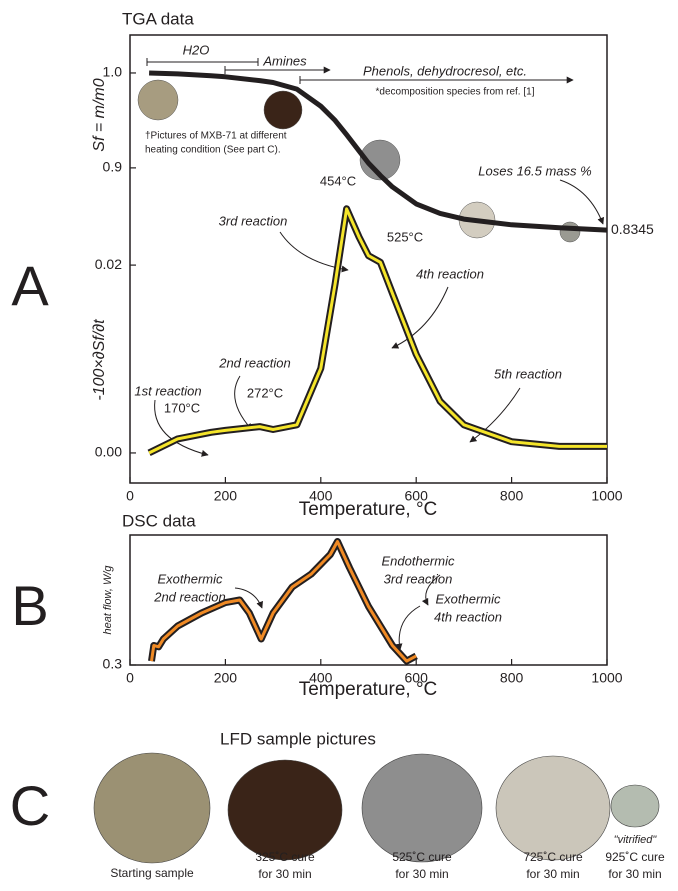 Image resolution: width=678 pixels, height=891 pixels. I want to click on annotation: 272°C, so click(265, 392).